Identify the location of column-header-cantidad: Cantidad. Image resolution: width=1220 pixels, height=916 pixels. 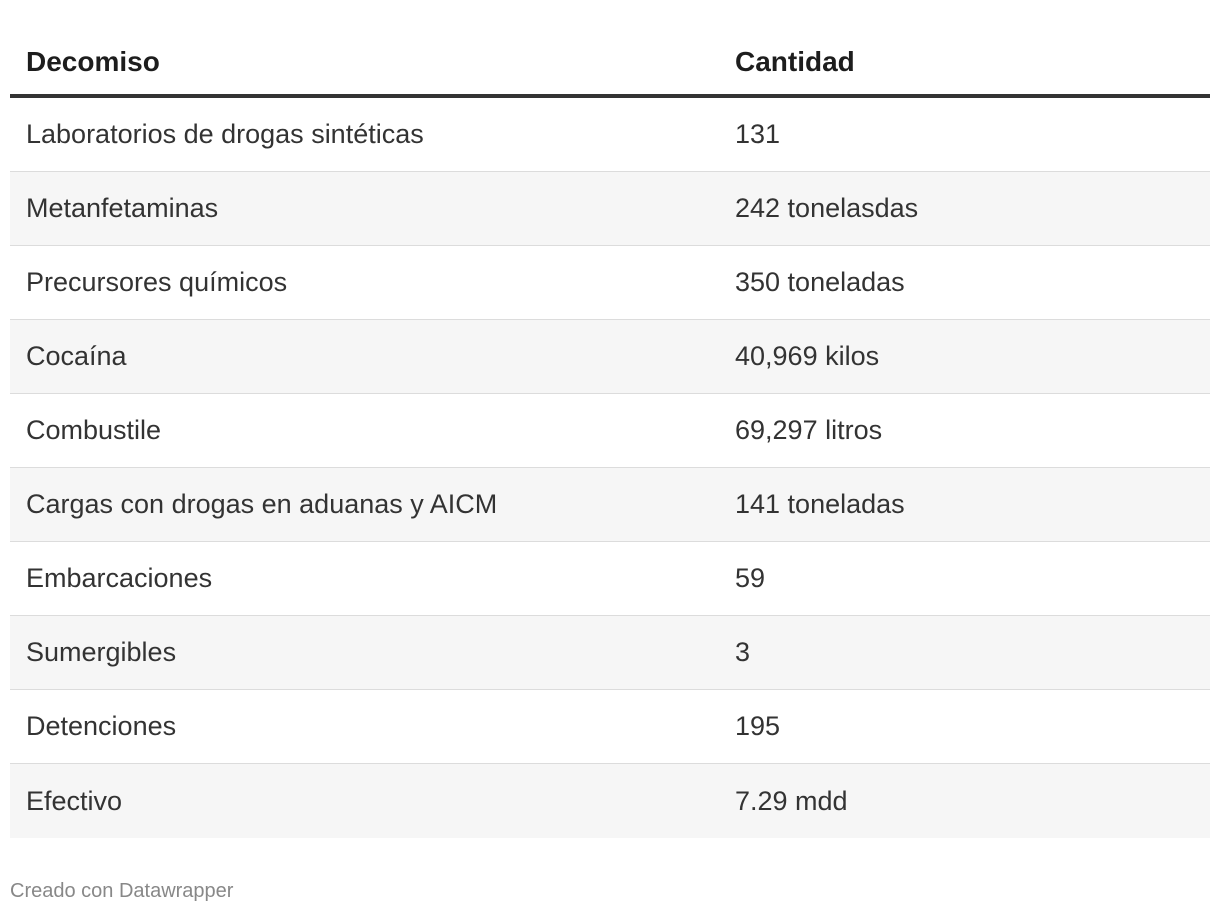
(795, 61).